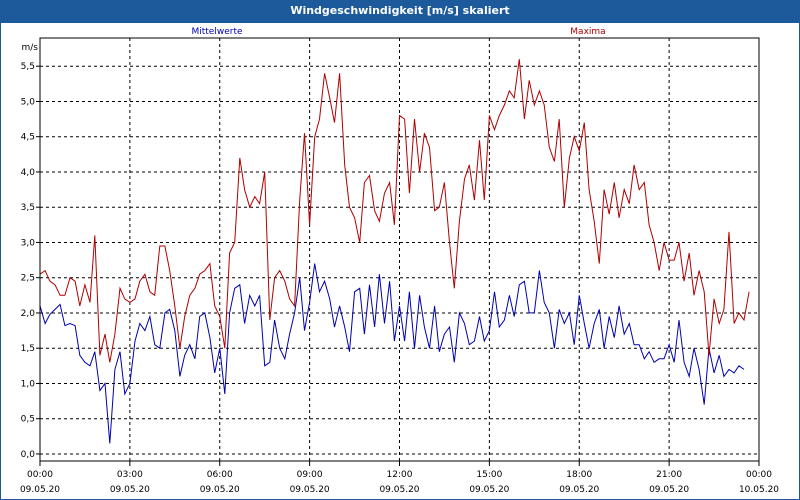 The image size is (800, 500). Describe the element at coordinates (28, 173) in the screenshot. I see `y-tick-label: 4,0` at that location.